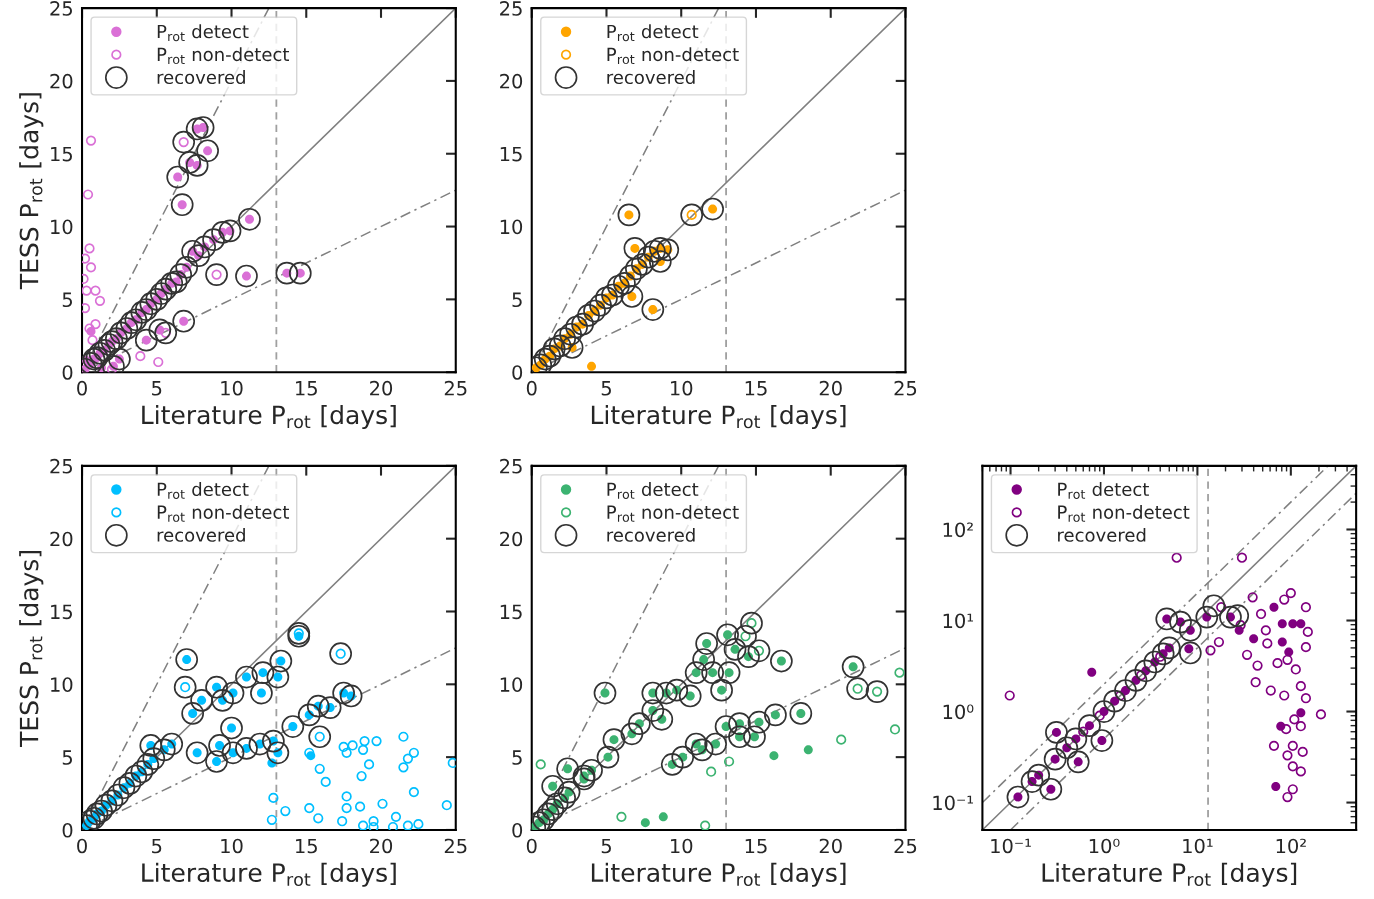  Describe the element at coordinates (1198, 846) in the screenshot. I see `x-tick-label: 10¹` at that location.